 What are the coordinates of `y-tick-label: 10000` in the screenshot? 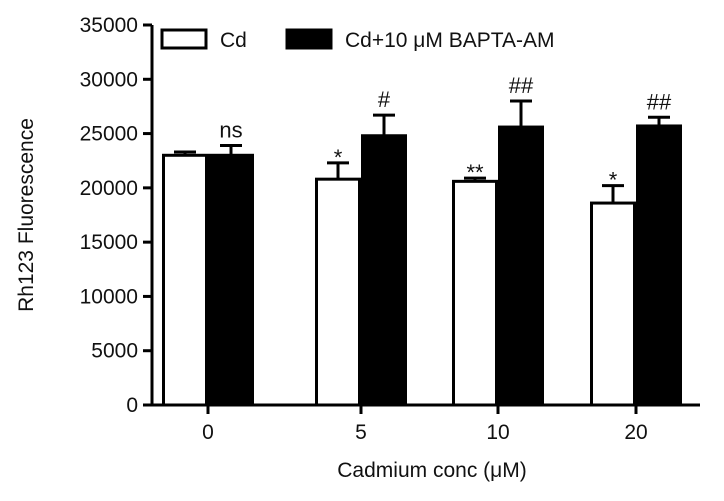 It's located at (109, 296).